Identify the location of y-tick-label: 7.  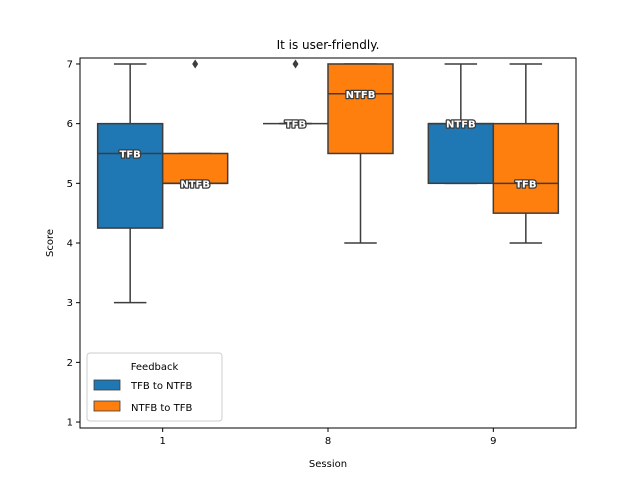
(70, 64).